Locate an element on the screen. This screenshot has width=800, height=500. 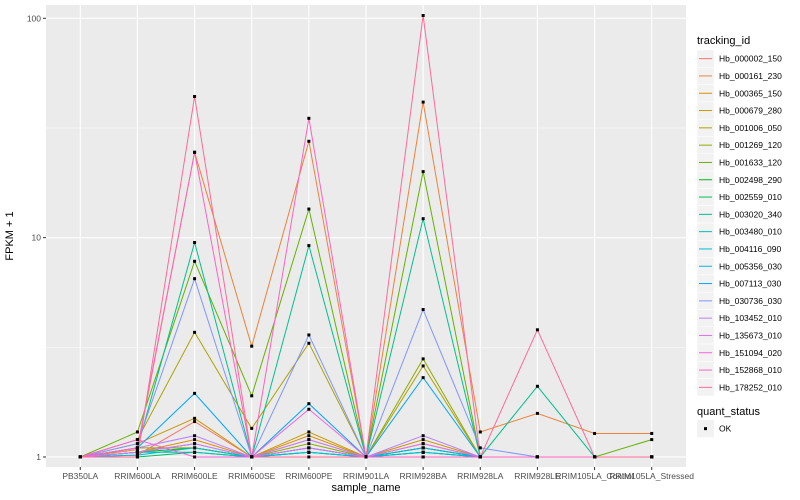
legend-label: Hb_003020_340 is located at coordinates (750, 214).